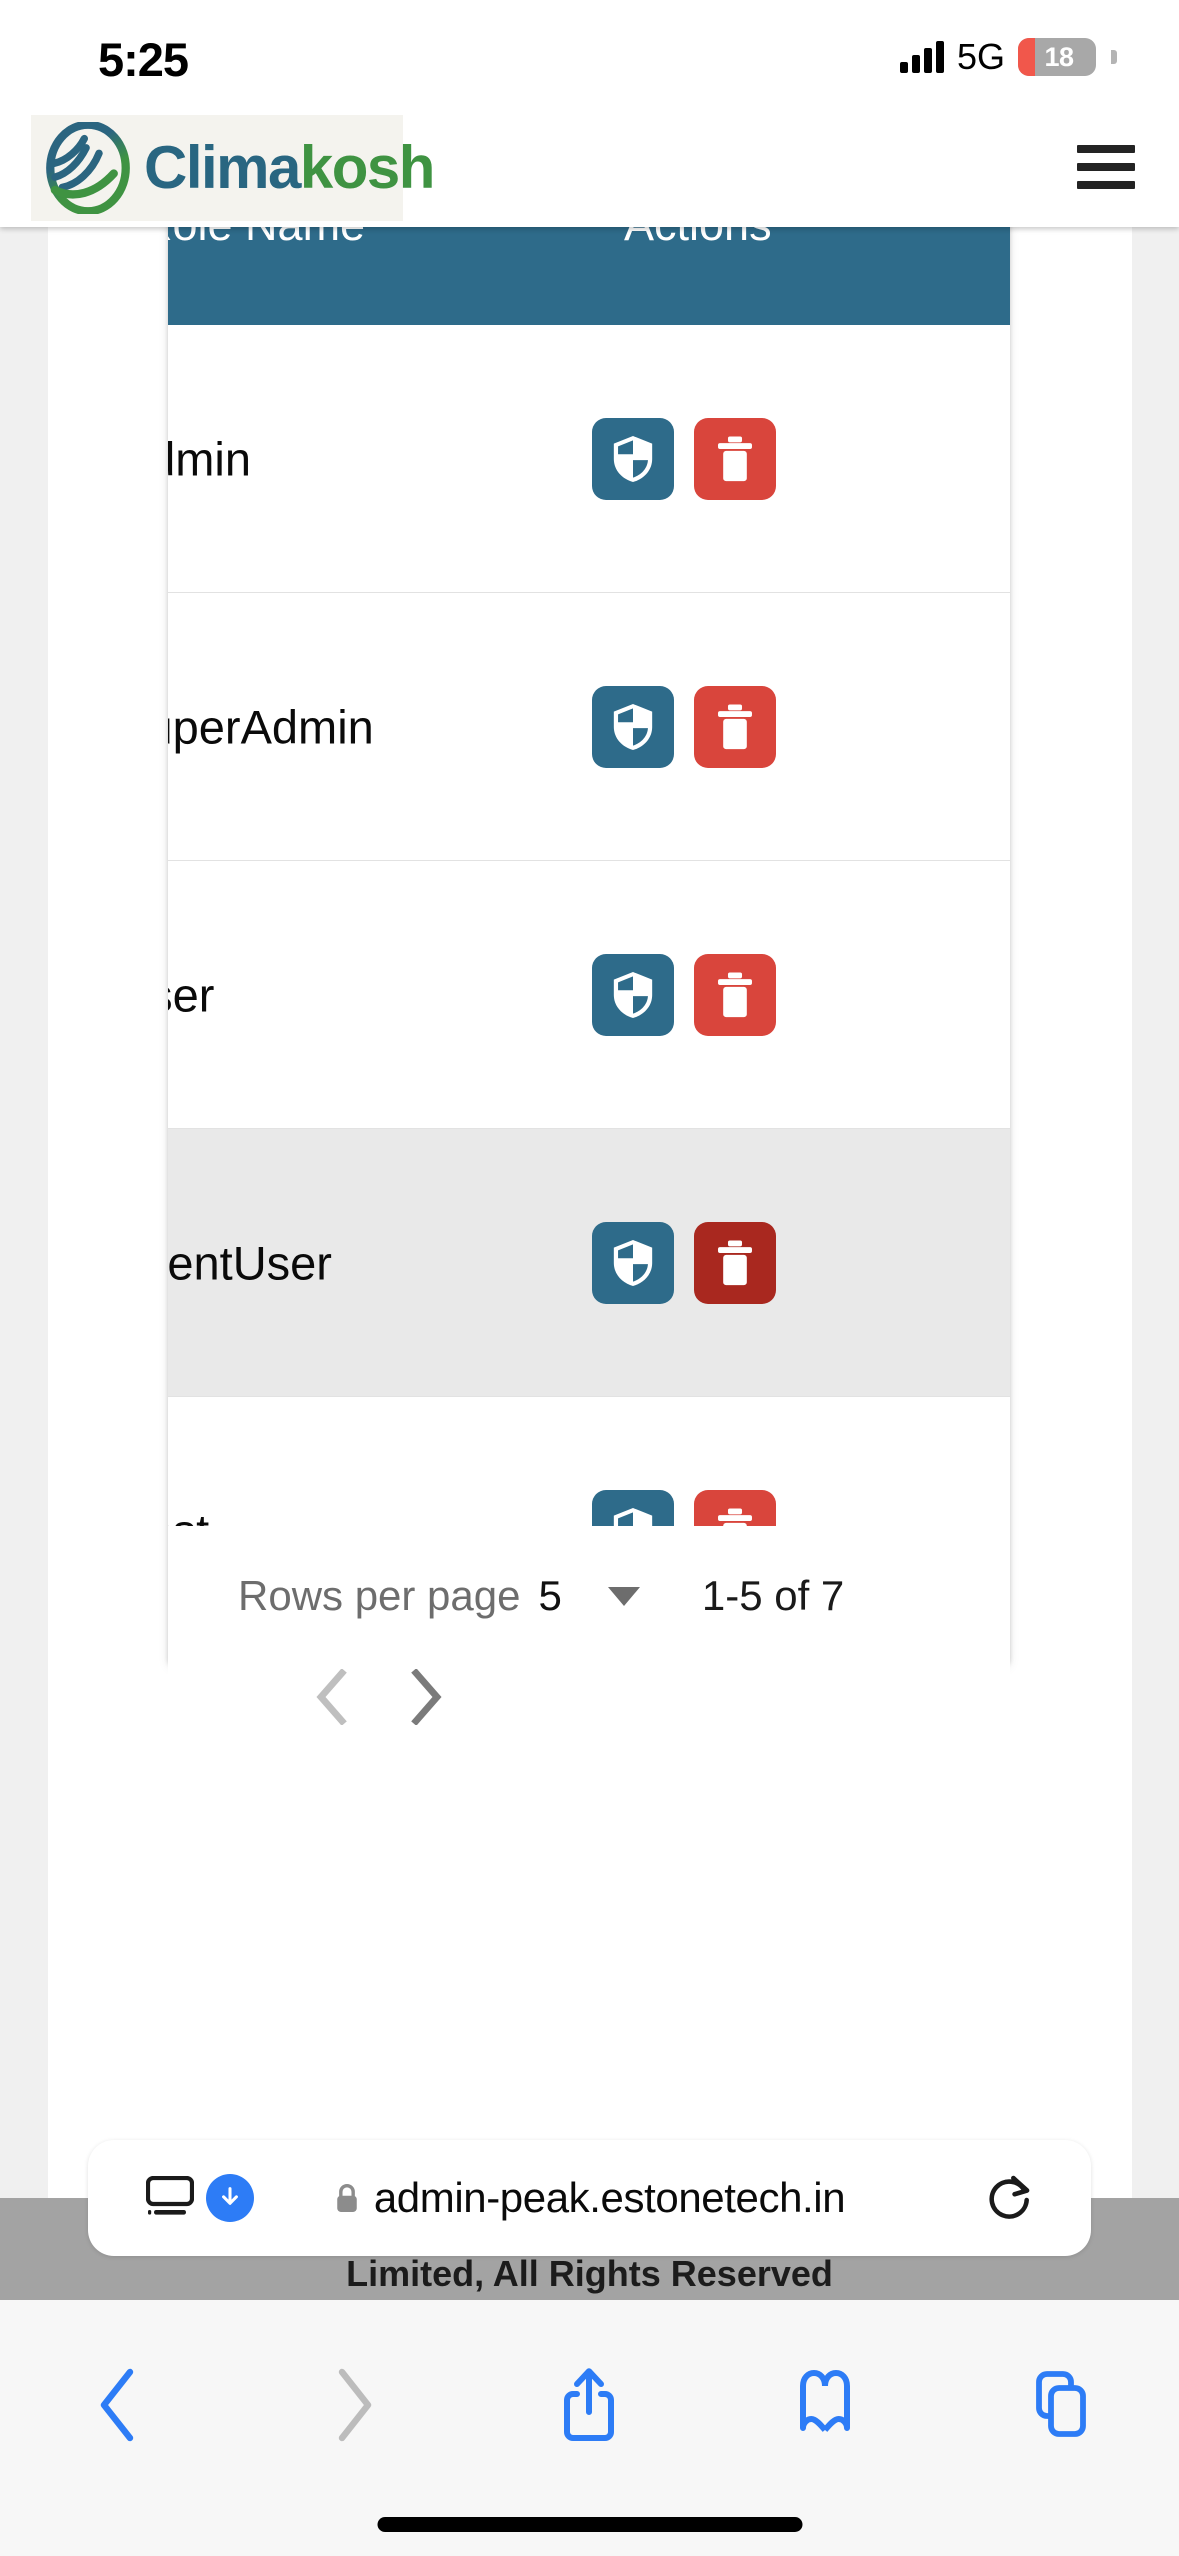  I want to click on ios-status-bar: 5:25 5G 18, so click(589, 54).